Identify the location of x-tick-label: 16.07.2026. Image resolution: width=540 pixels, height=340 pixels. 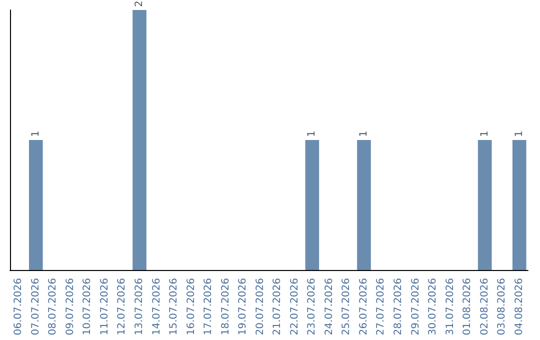
(191, 307).